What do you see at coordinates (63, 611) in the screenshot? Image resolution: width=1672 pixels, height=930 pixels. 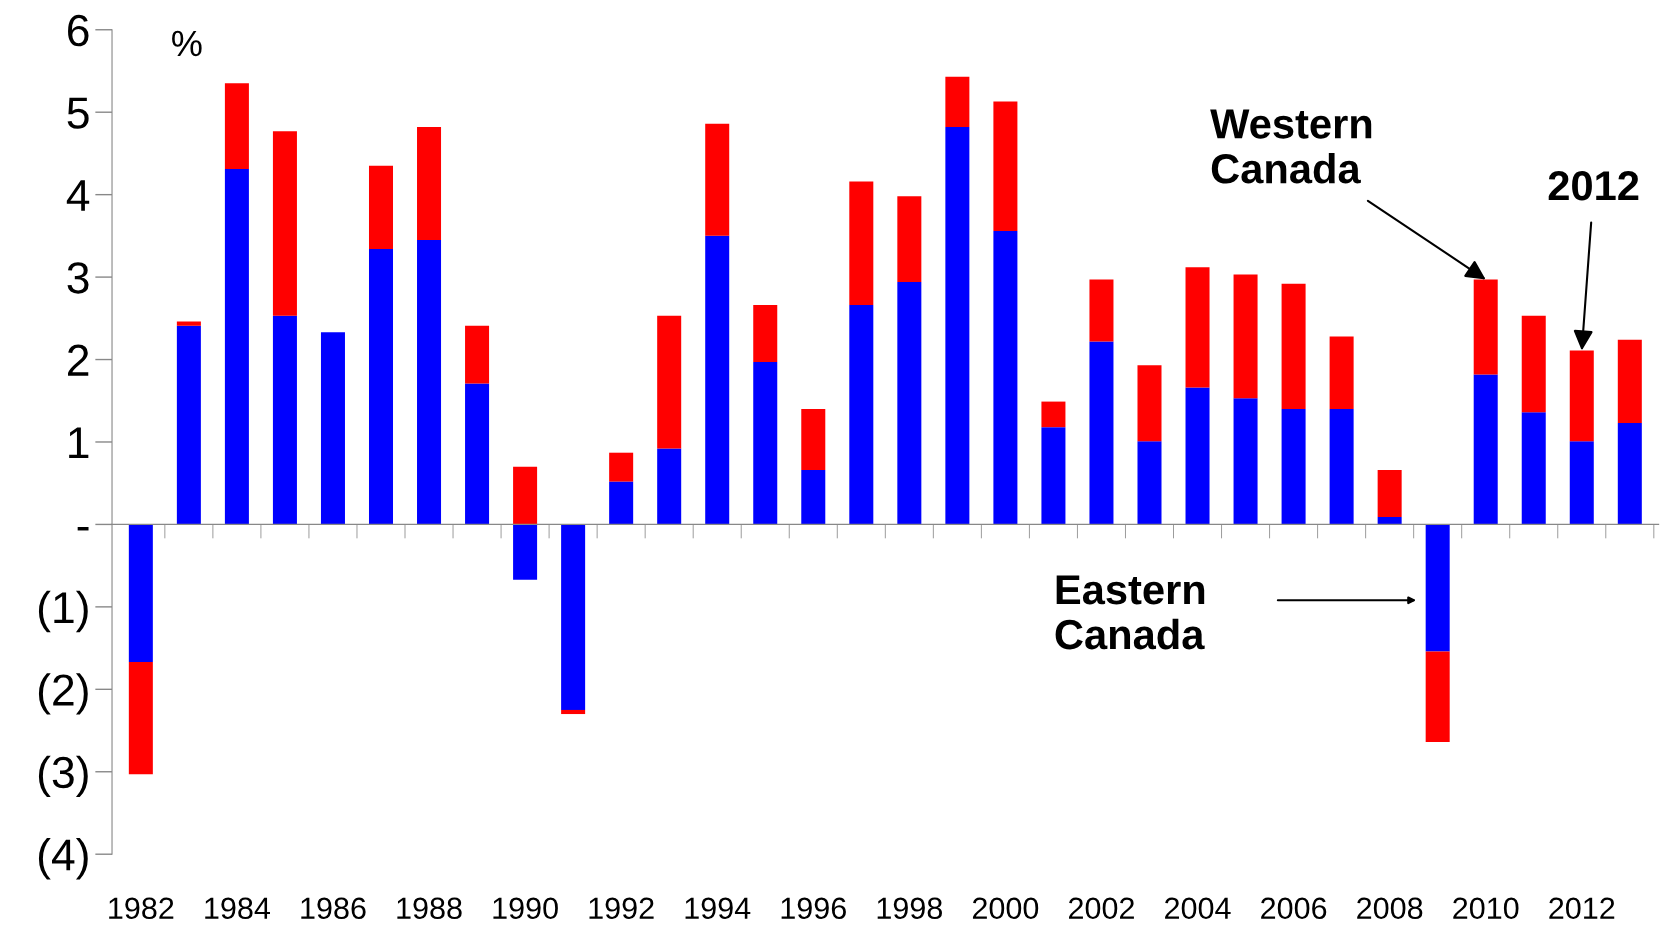 I see `y-tick-label: (1)` at bounding box center [63, 611].